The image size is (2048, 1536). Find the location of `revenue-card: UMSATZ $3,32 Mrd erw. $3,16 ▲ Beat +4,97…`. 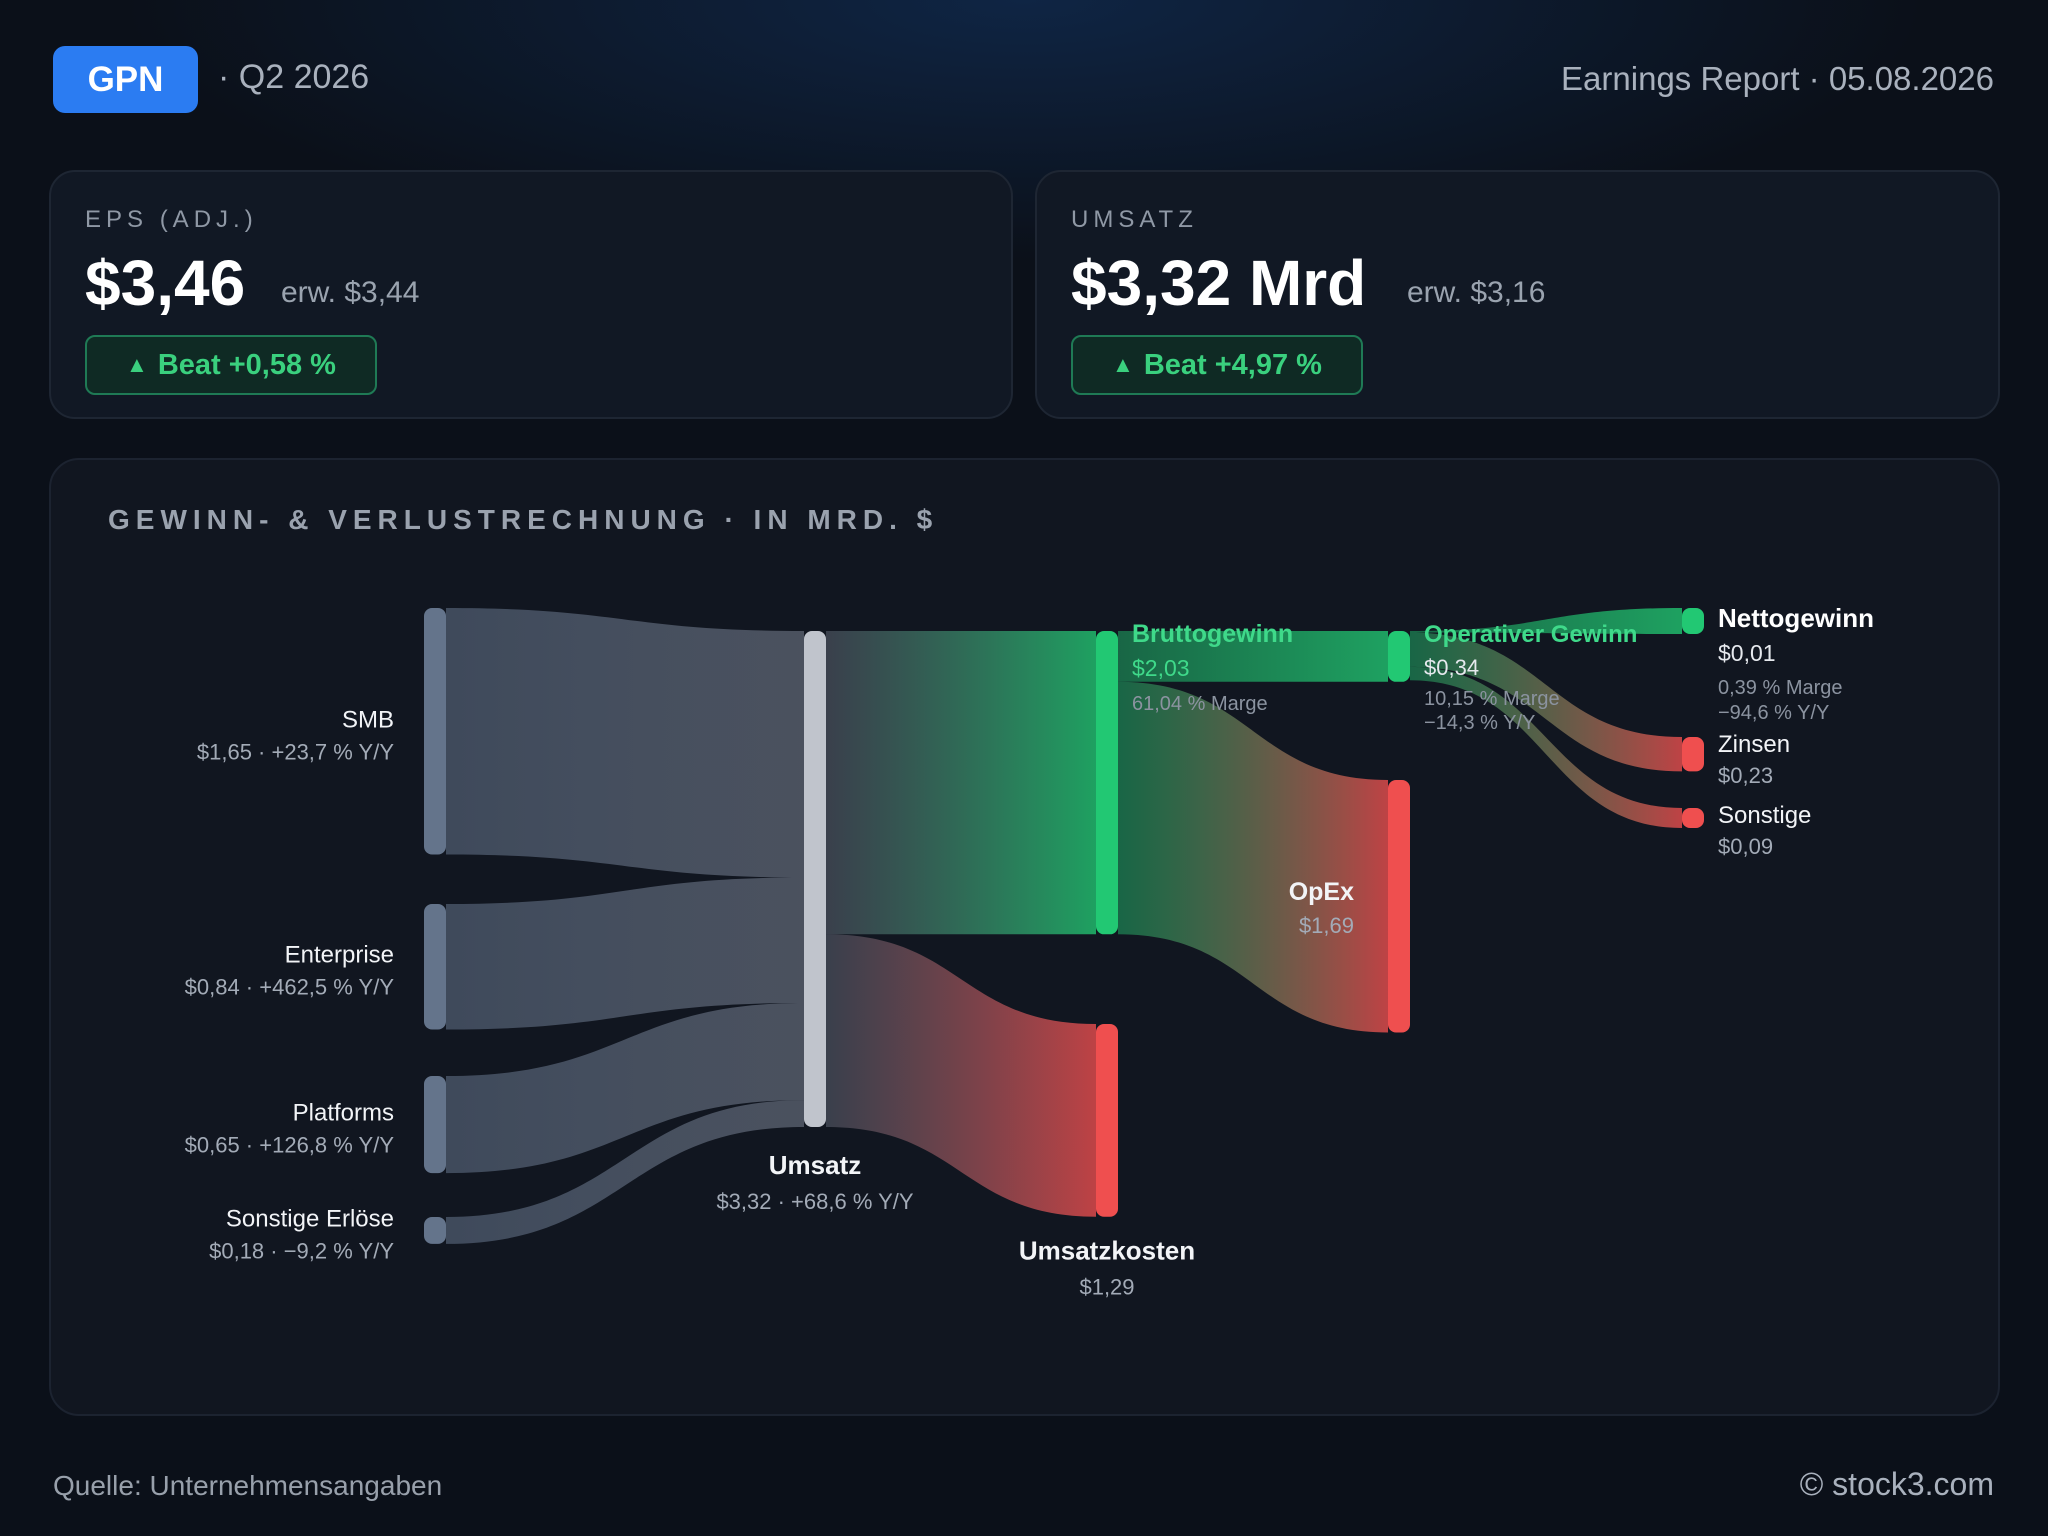

revenue-card: UMSATZ $3,32 Mrd erw. $3,16 ▲ Beat +4,97… is located at coordinates (1517, 294).